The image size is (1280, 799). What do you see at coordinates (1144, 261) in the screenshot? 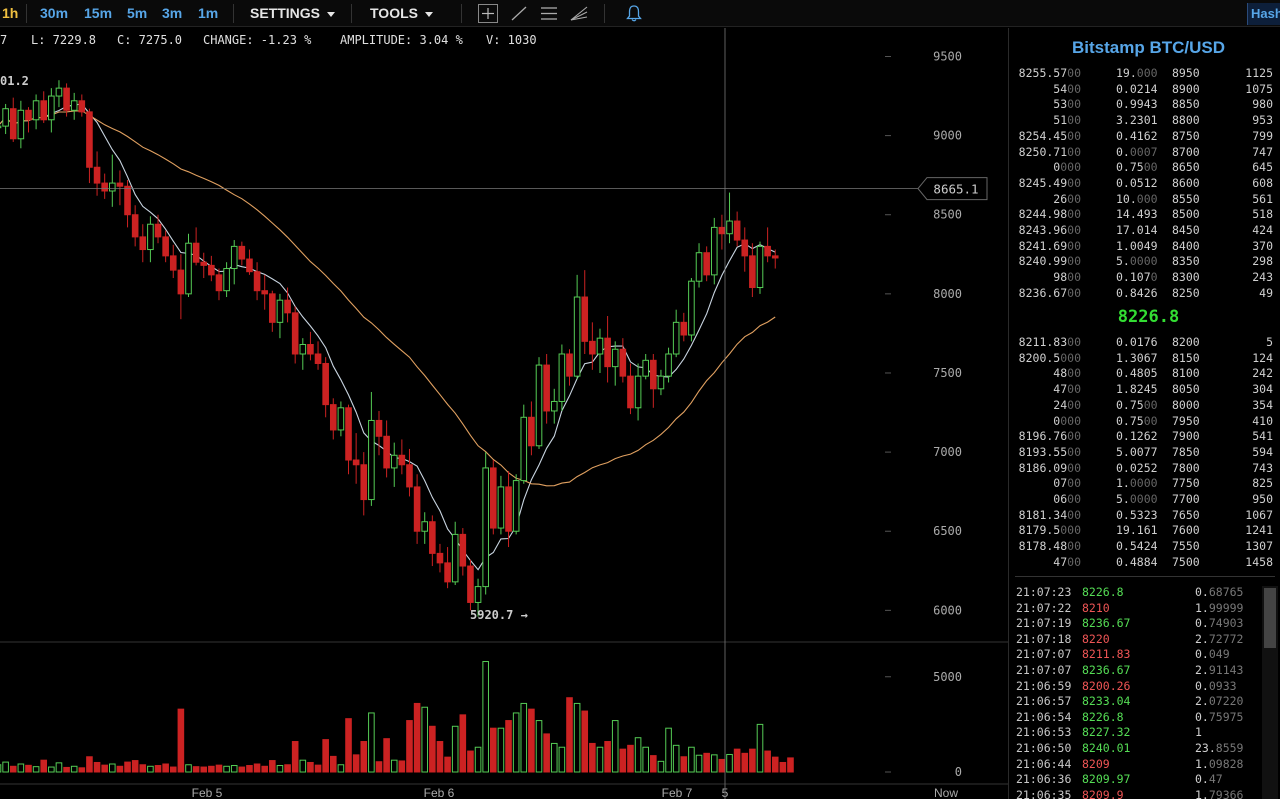
I see `ask-row: 8240.9900 5.0000 8350 298` at bounding box center [1144, 261].